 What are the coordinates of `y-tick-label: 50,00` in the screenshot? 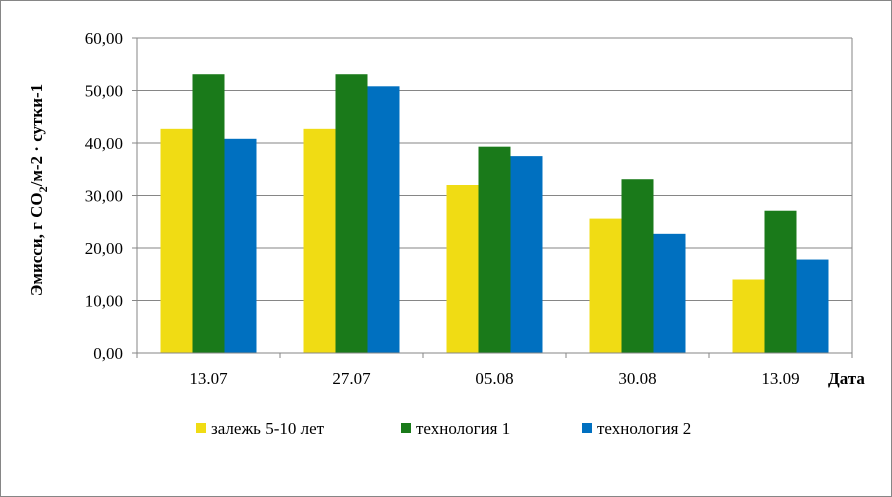 It's located at (104, 91).